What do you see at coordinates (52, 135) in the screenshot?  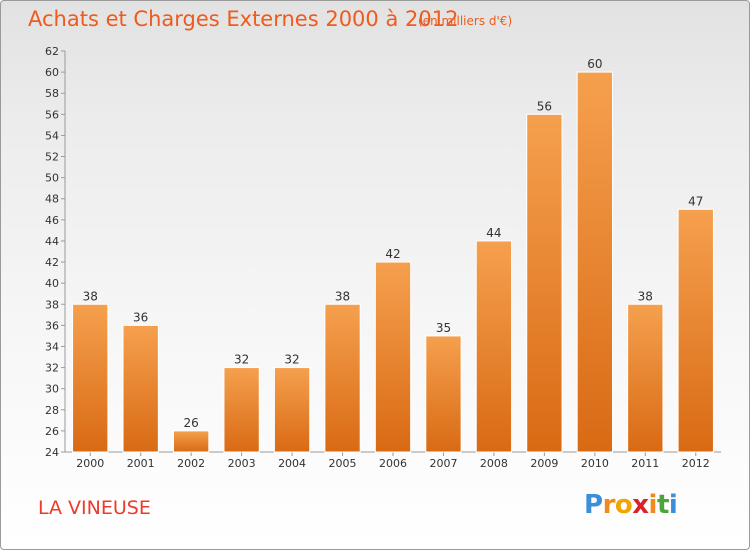 I see `y-tick-label: 54` at bounding box center [52, 135].